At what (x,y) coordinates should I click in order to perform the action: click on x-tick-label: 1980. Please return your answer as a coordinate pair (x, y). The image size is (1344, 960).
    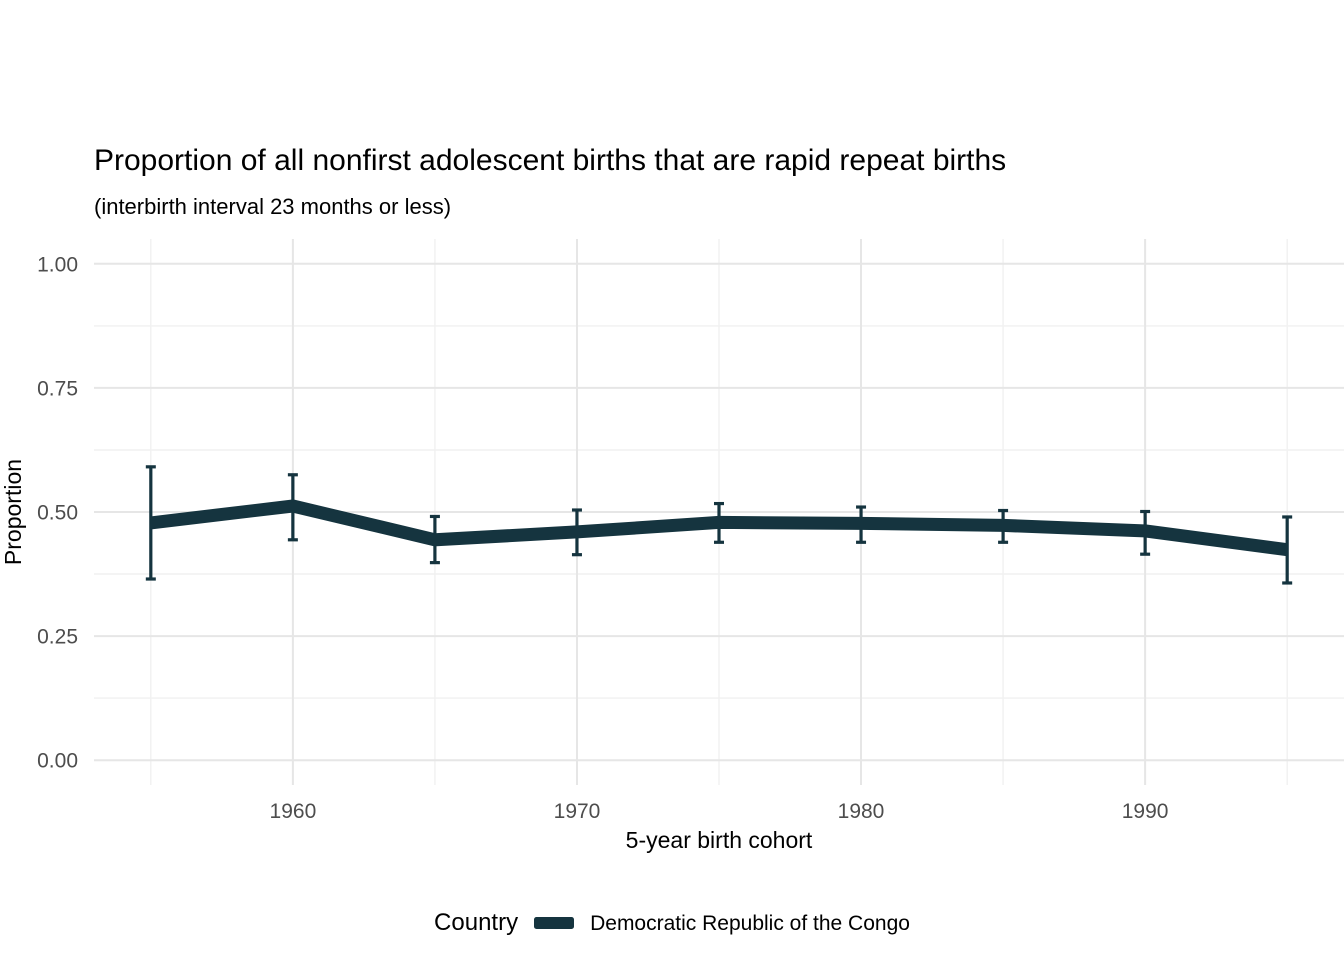
    Looking at the image, I should click on (861, 811).